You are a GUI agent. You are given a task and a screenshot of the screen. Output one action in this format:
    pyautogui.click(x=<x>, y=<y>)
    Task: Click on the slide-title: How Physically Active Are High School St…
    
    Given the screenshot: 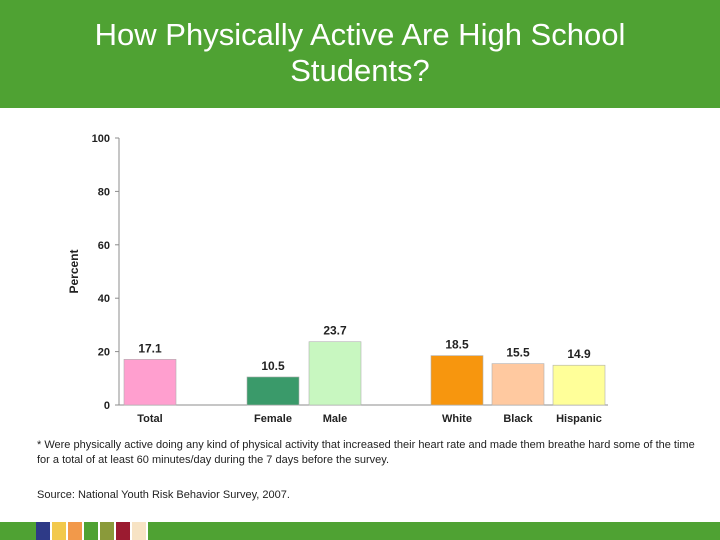 What is the action you would take?
    pyautogui.click(x=360, y=53)
    